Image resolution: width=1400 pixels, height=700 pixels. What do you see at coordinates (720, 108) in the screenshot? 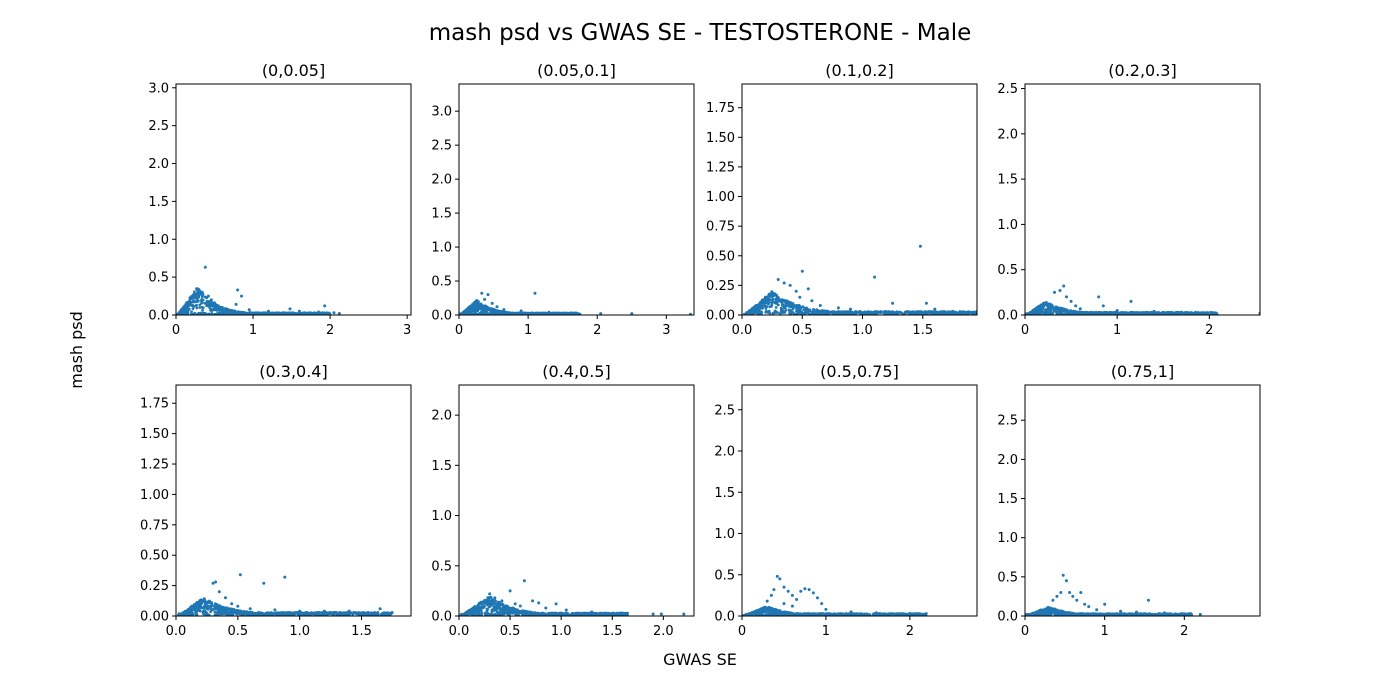
I see `y-tick-label: 1.75` at bounding box center [720, 108].